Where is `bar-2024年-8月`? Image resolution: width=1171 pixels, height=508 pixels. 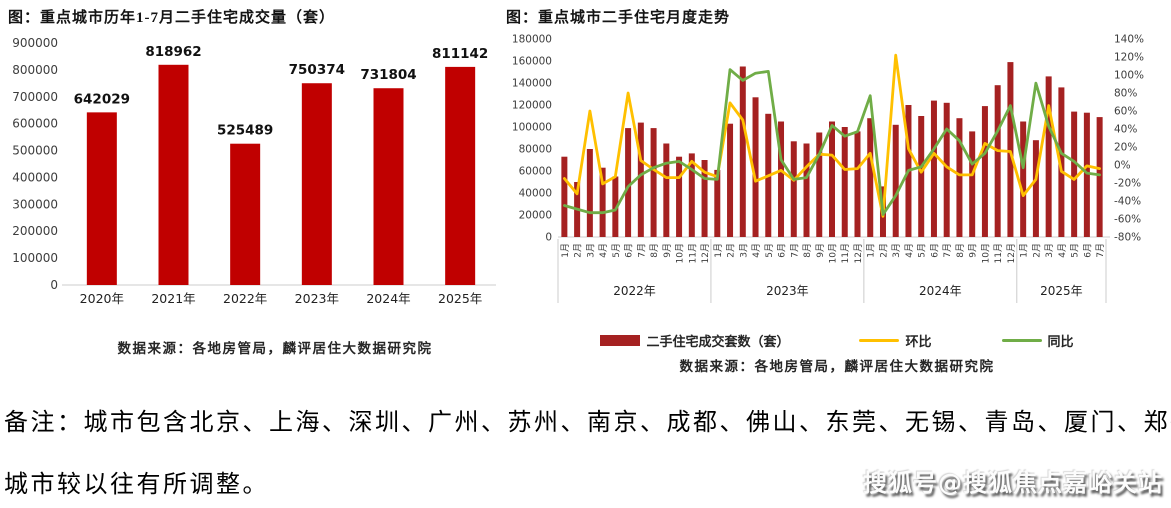 bar-2024年-8月 is located at coordinates (959, 177).